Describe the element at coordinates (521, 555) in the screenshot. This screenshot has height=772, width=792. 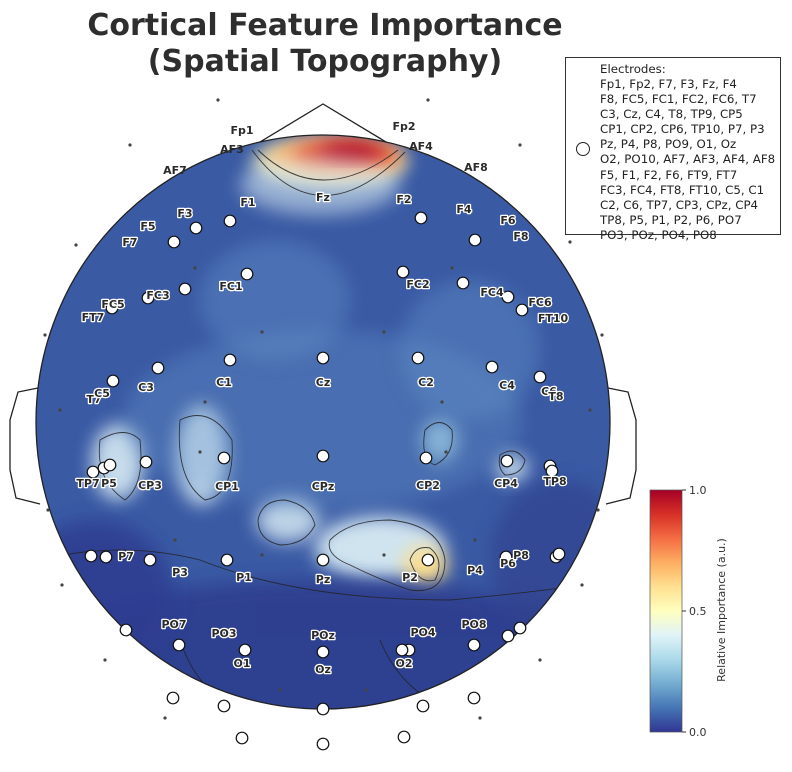
I see `electrode-label-p8: P8` at that location.